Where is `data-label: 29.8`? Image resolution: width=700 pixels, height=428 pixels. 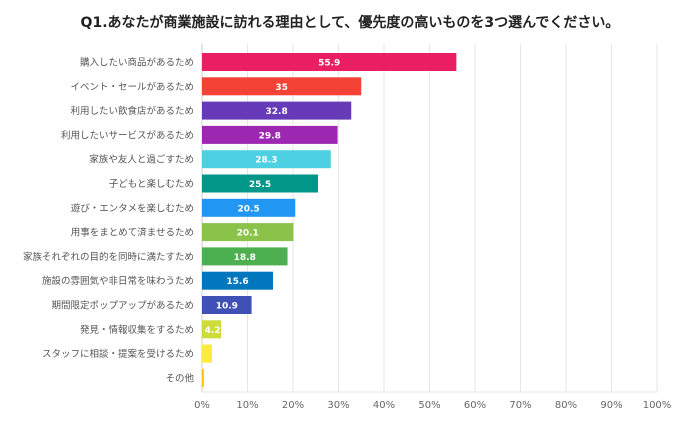
data-label: 29.8 is located at coordinates (270, 136).